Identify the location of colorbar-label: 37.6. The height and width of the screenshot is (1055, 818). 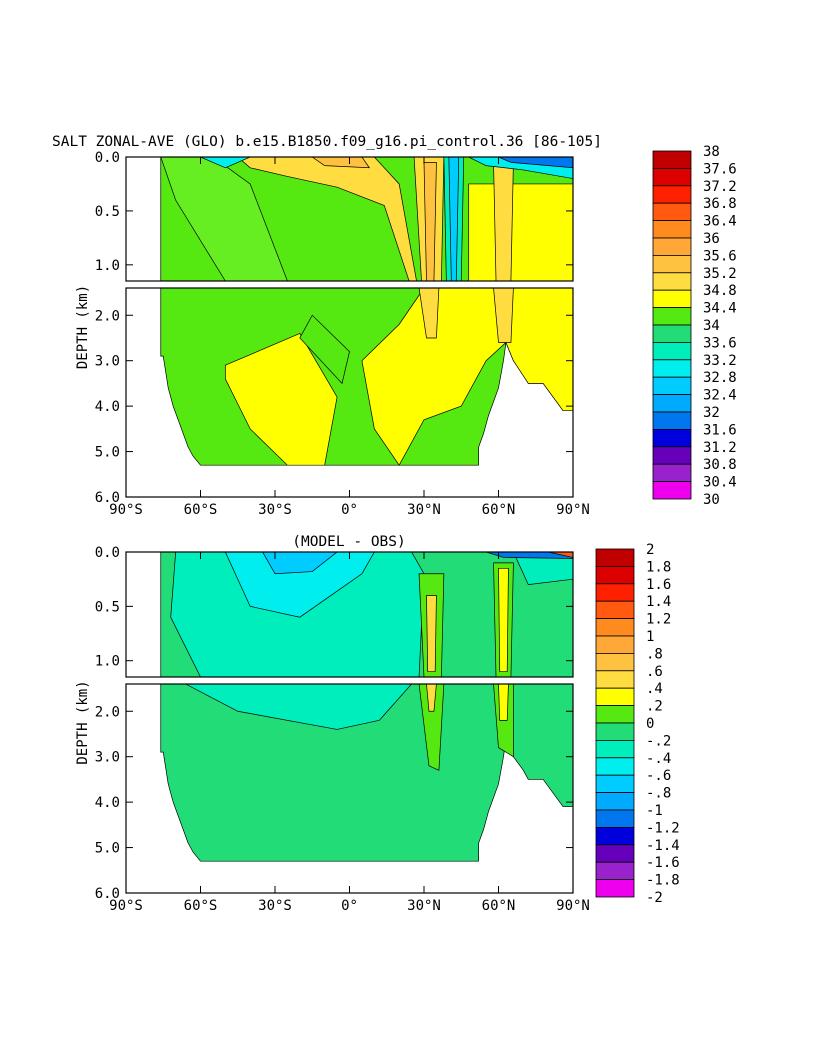
(720, 169).